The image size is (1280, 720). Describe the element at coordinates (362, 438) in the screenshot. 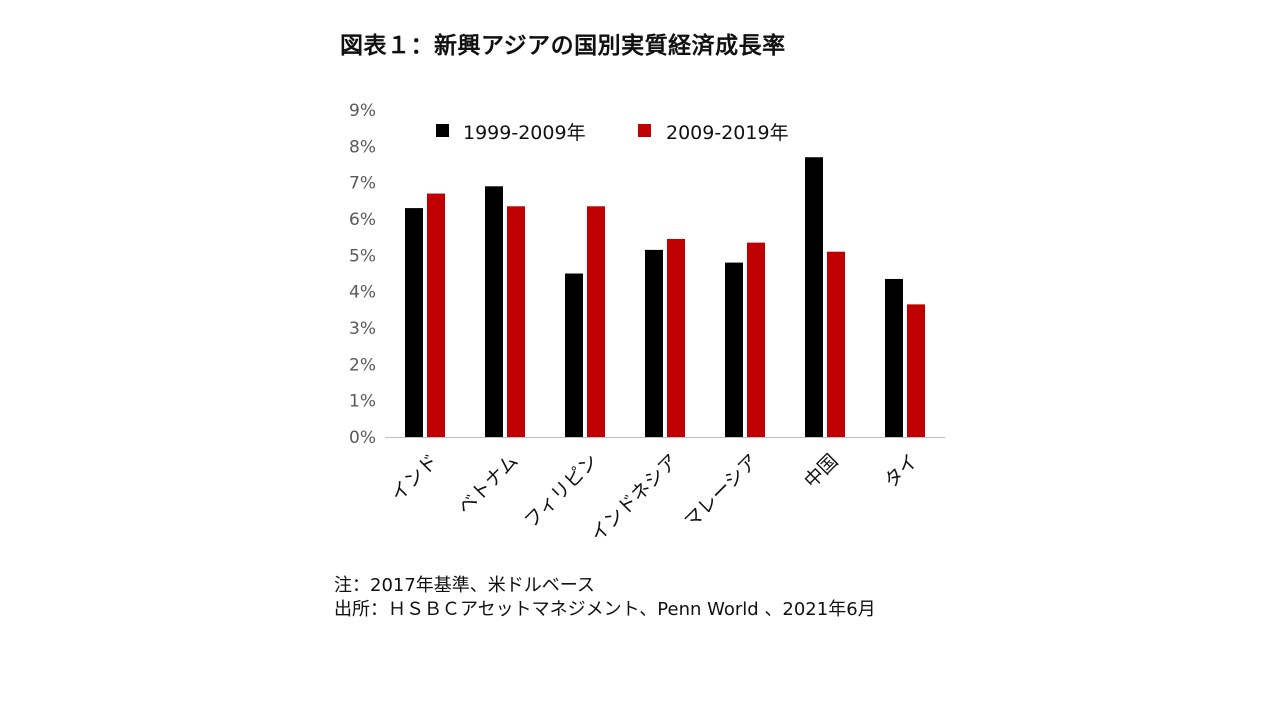

I see `y-tick-label: 0%` at that location.